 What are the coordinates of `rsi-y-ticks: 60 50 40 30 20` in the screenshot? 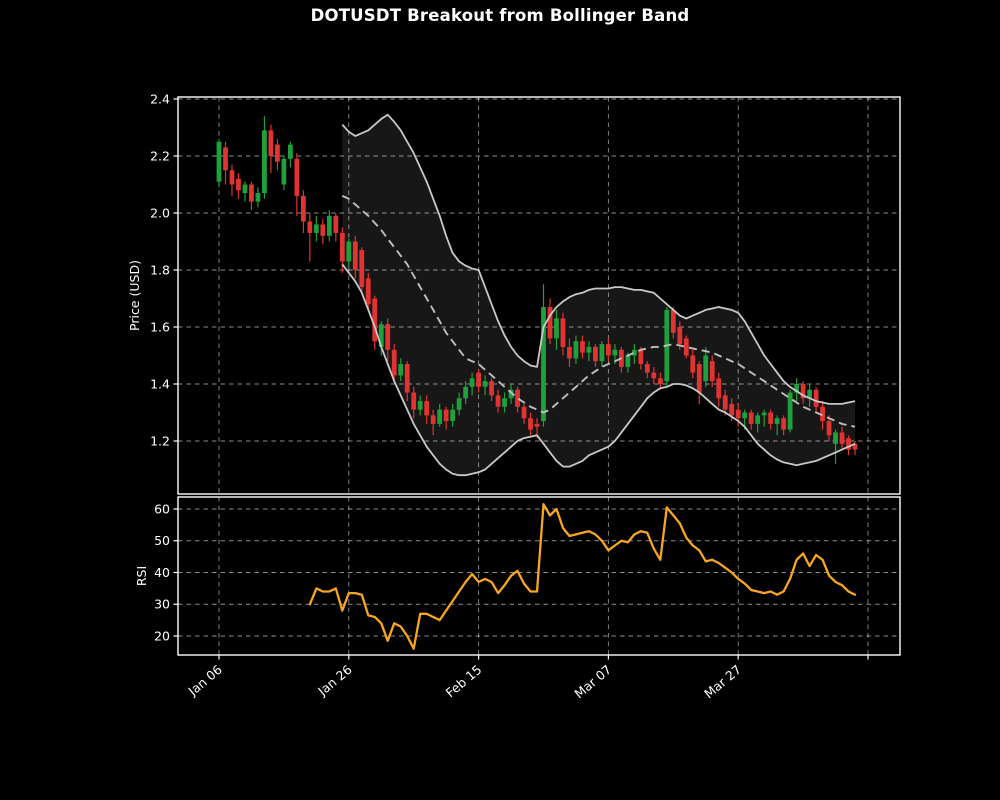 It's located at (166, 572).